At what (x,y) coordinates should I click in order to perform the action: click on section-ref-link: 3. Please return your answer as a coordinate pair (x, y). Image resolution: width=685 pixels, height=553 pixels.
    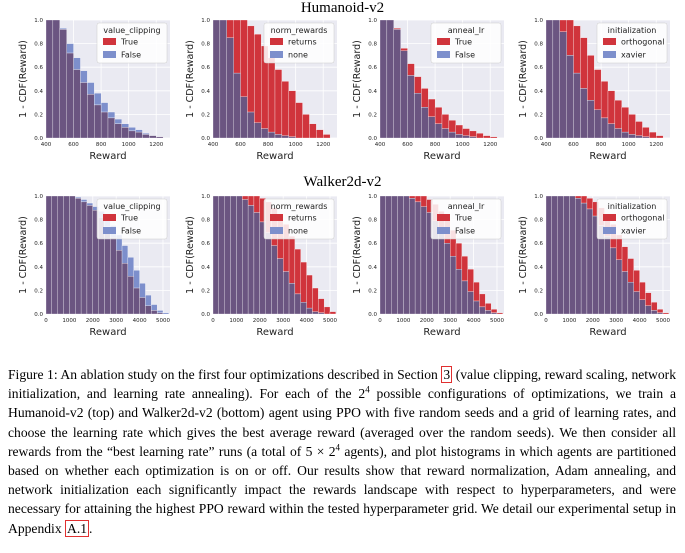
    Looking at the image, I should click on (447, 374).